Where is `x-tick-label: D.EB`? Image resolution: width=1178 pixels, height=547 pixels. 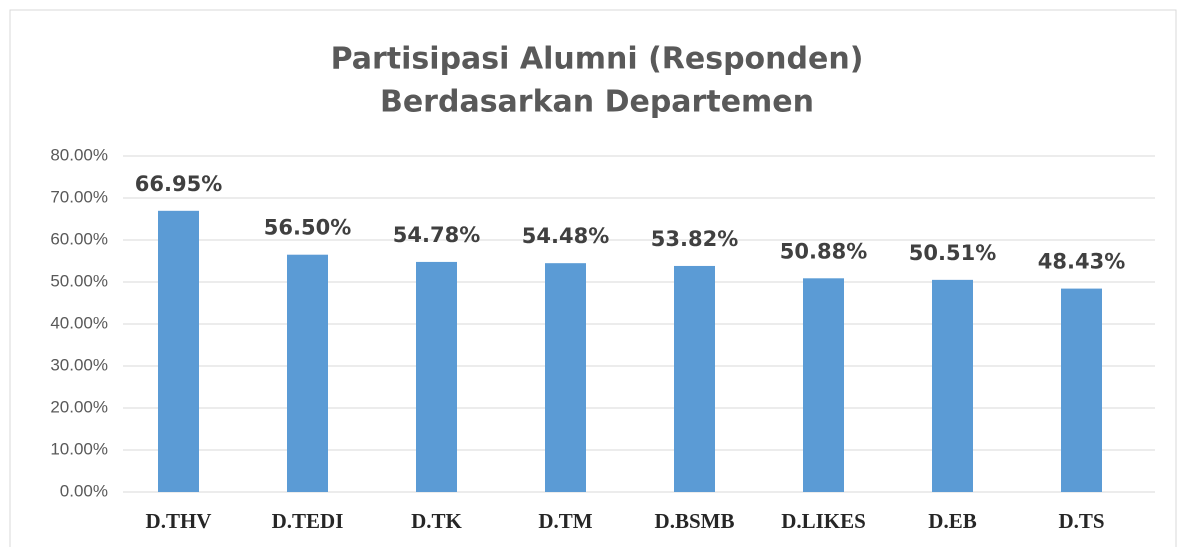
x-tick-label: D.EB is located at coordinates (952, 521).